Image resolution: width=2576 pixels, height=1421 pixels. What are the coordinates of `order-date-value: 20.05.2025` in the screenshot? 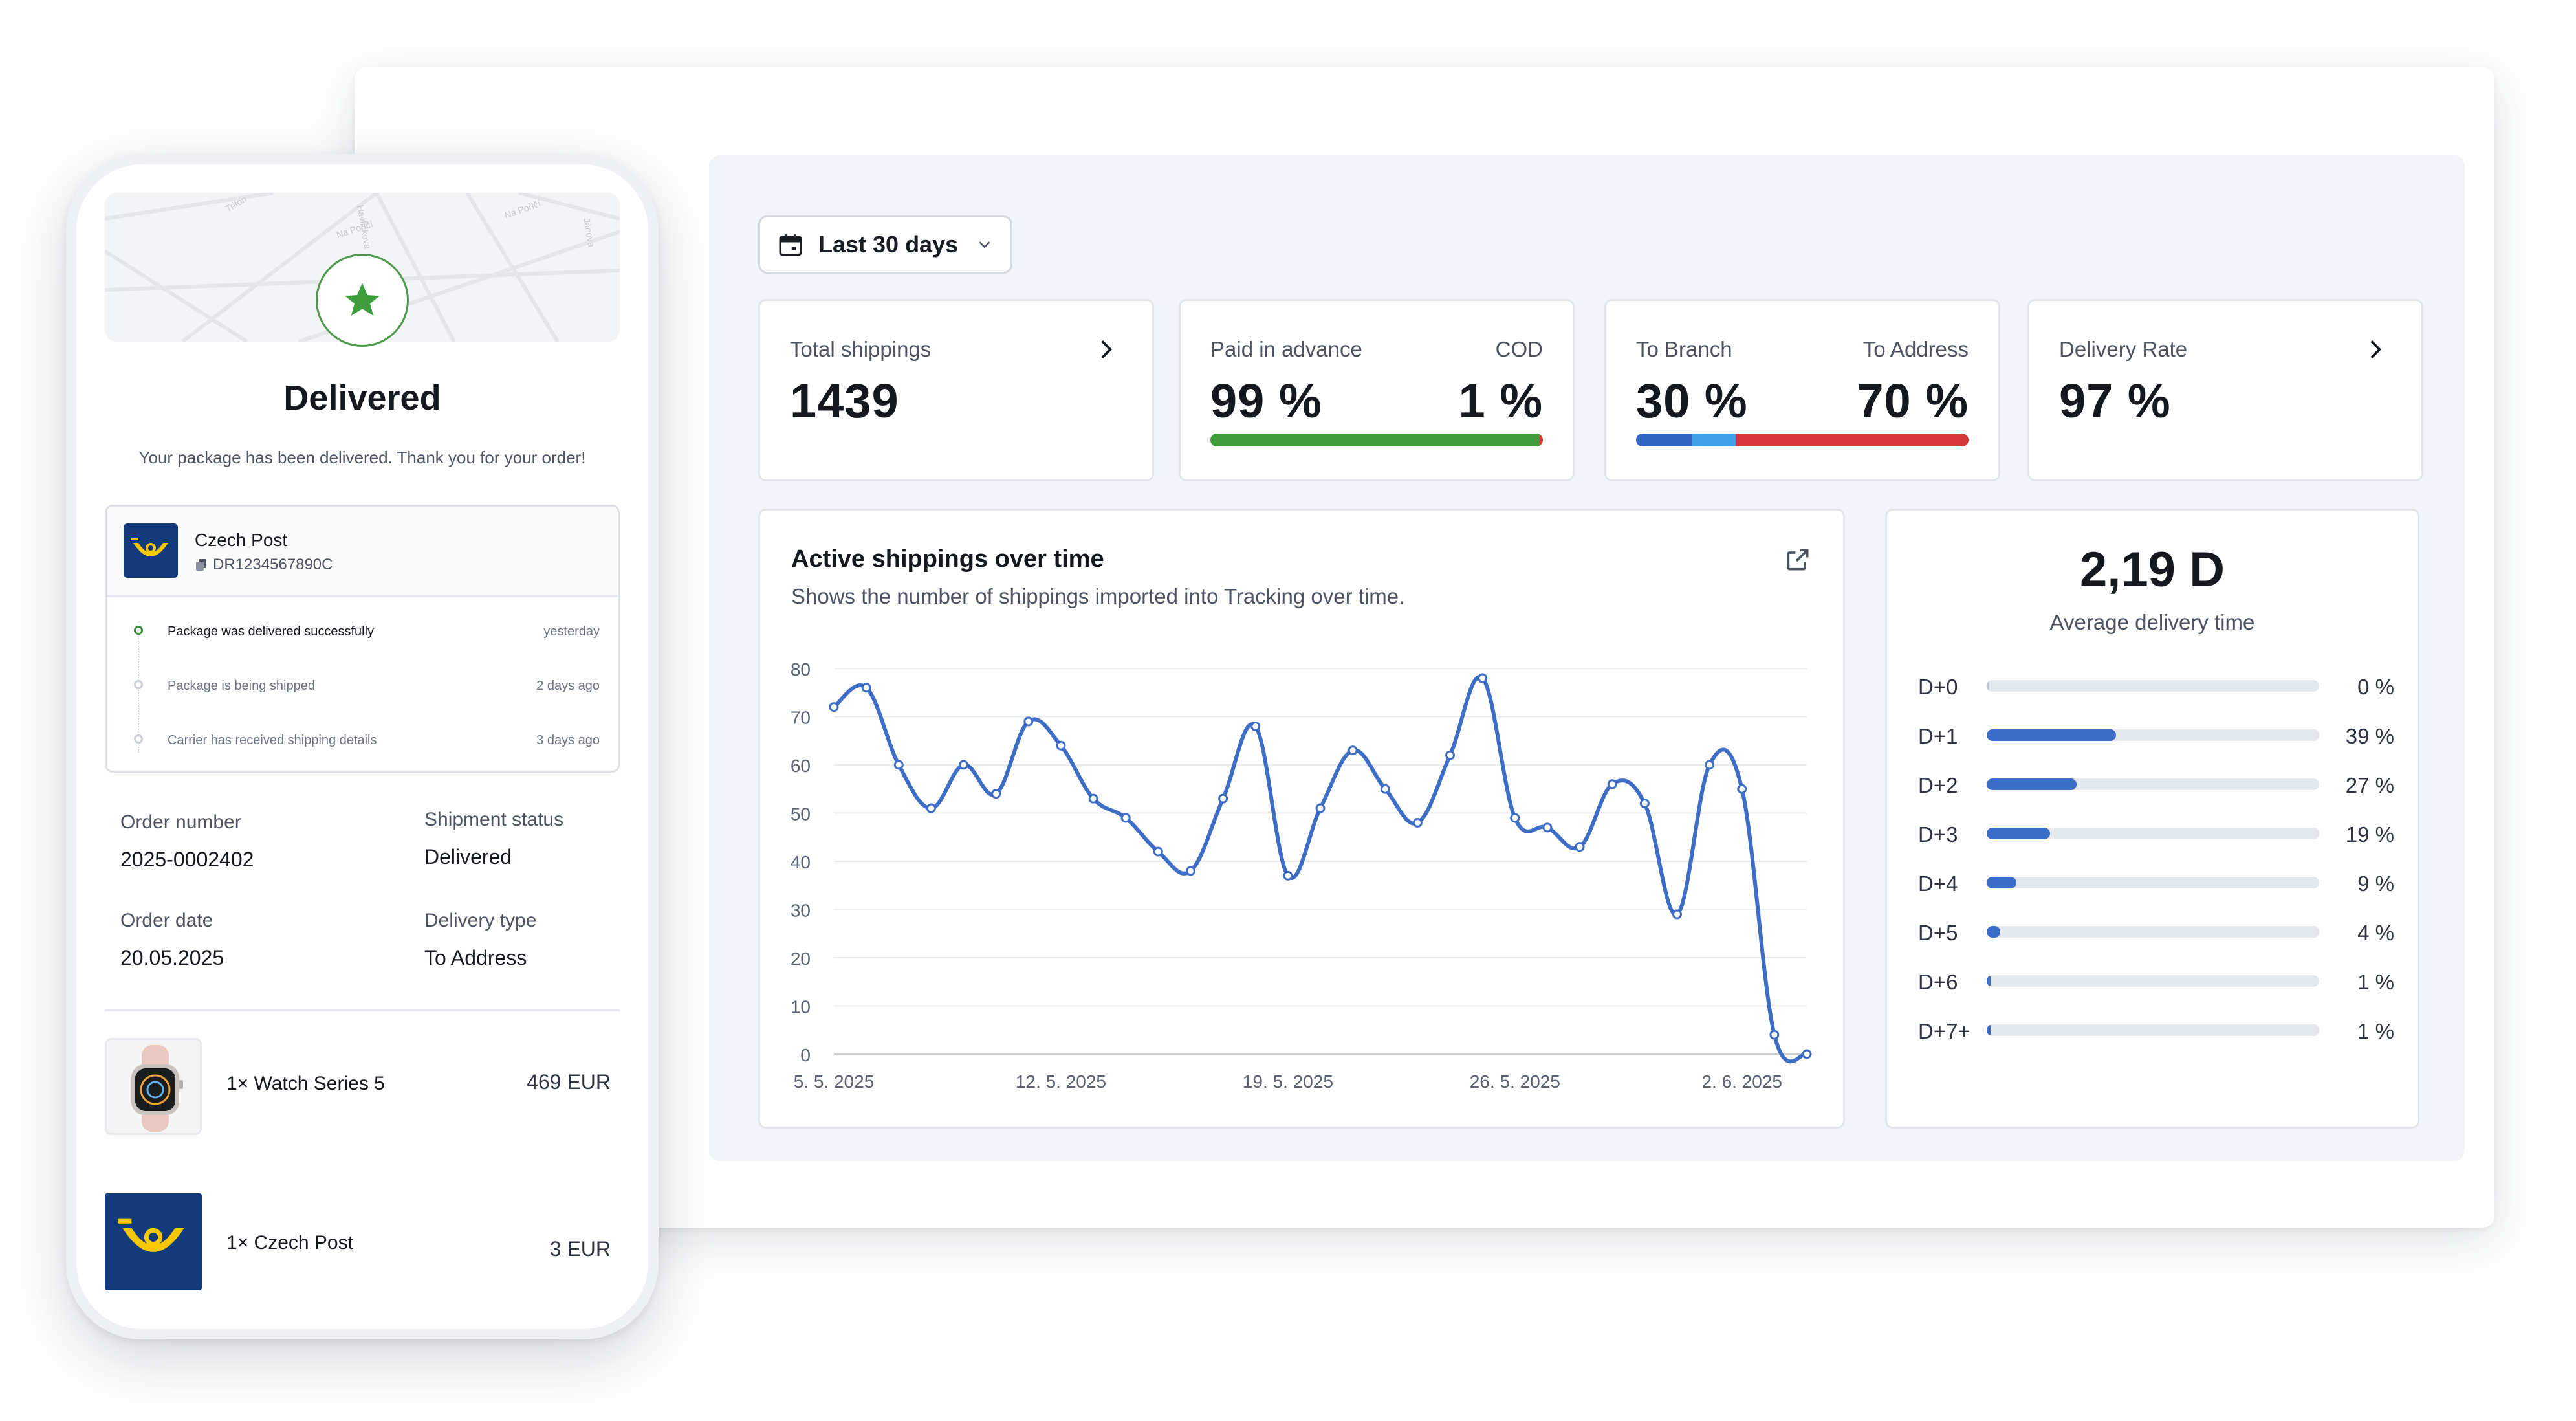 It's located at (172, 957).